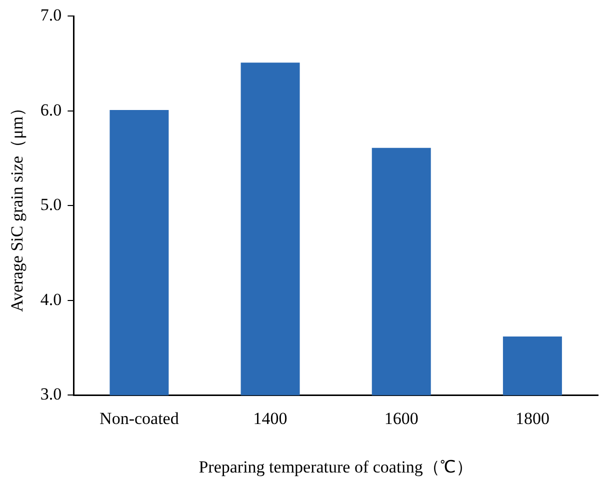 The height and width of the screenshot is (486, 604). I want to click on y-tick-label: 6.0, so click(51, 110).